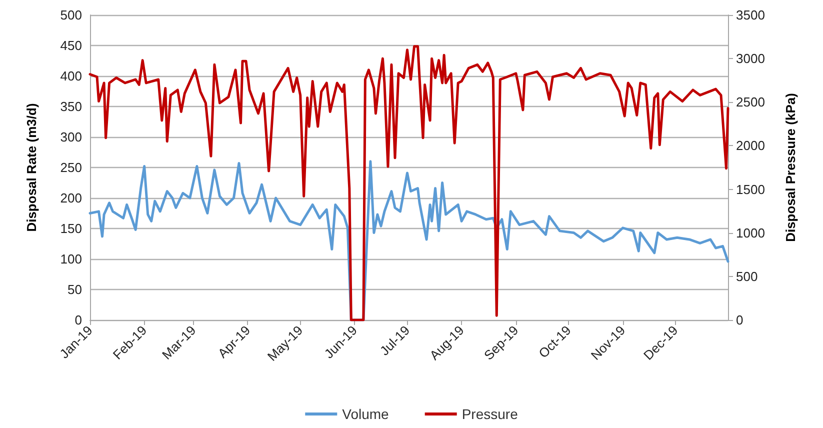 The width and height of the screenshot is (823, 428). What do you see at coordinates (750, 102) in the screenshot?
I see `y2-tick-label: 2500` at bounding box center [750, 102].